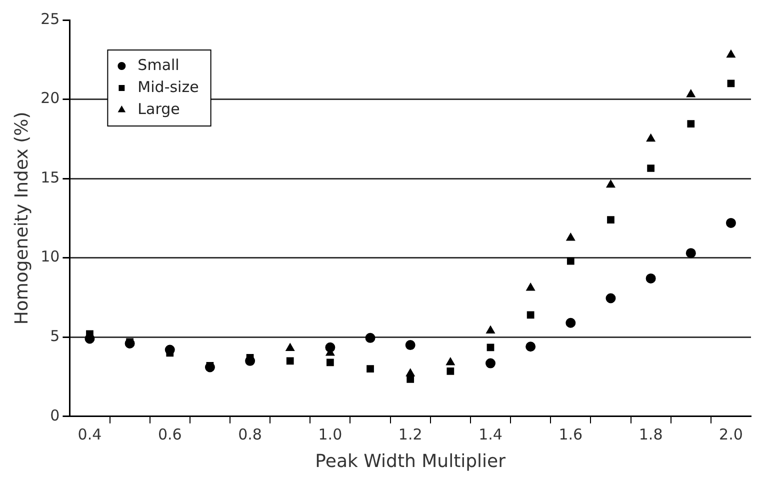  I want to click on x-tick-label: 1.4, so click(490, 434).